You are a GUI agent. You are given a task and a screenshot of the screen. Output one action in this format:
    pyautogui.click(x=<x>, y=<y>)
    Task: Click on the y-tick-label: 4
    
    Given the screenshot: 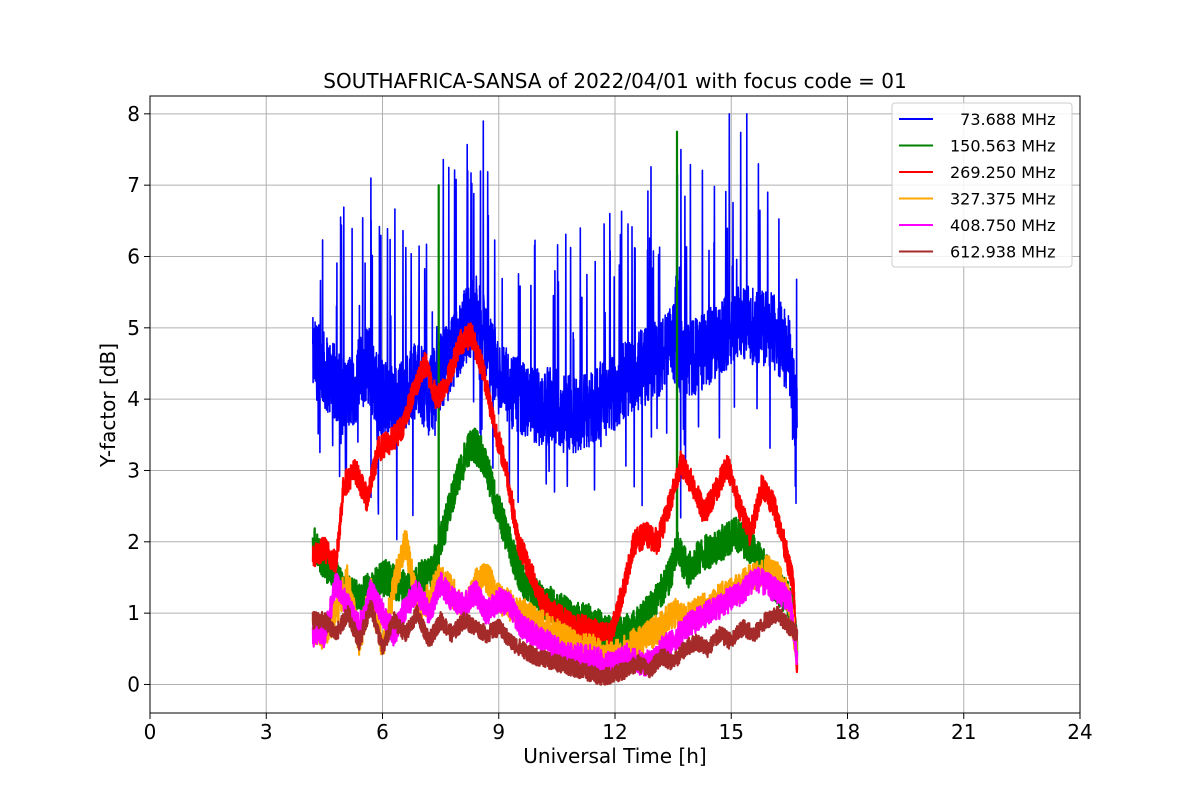 What is the action you would take?
    pyautogui.click(x=133, y=399)
    